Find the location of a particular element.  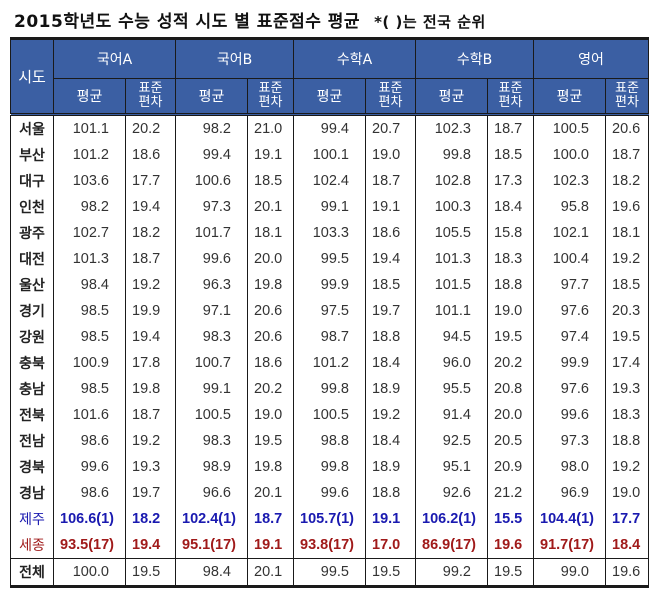

header-avg: 평균 is located at coordinates (329, 97).